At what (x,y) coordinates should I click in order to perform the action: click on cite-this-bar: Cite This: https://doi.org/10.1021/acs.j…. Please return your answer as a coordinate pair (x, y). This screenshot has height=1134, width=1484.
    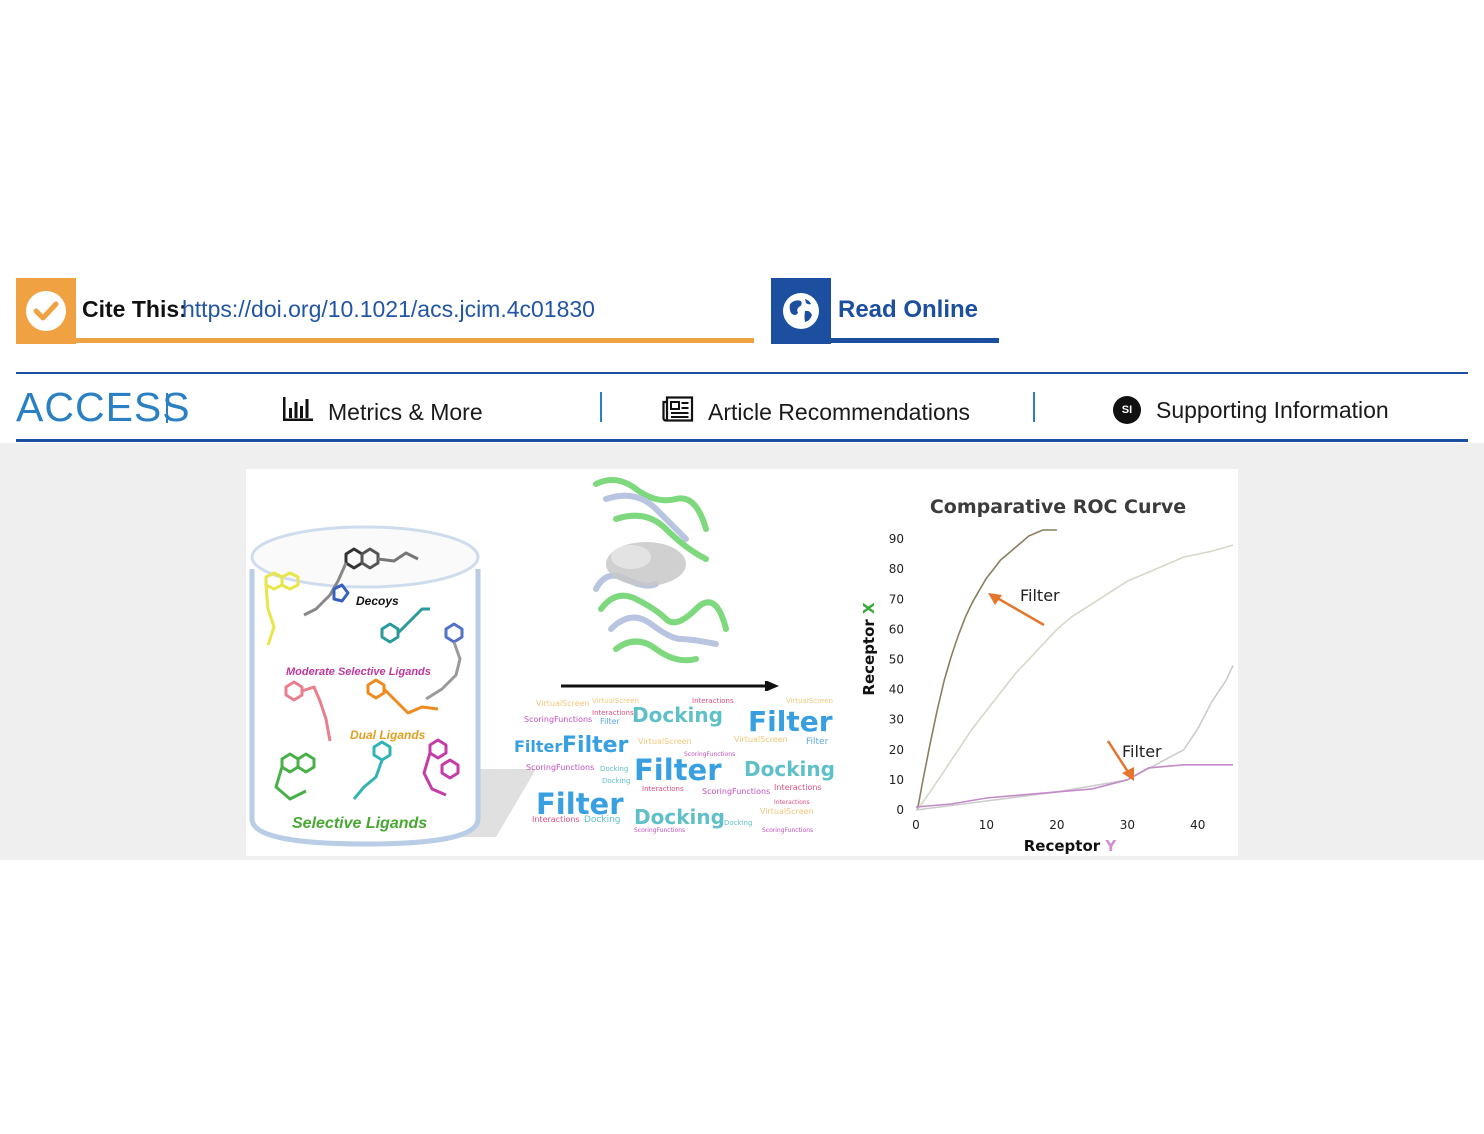
    Looking at the image, I should click on (385, 311).